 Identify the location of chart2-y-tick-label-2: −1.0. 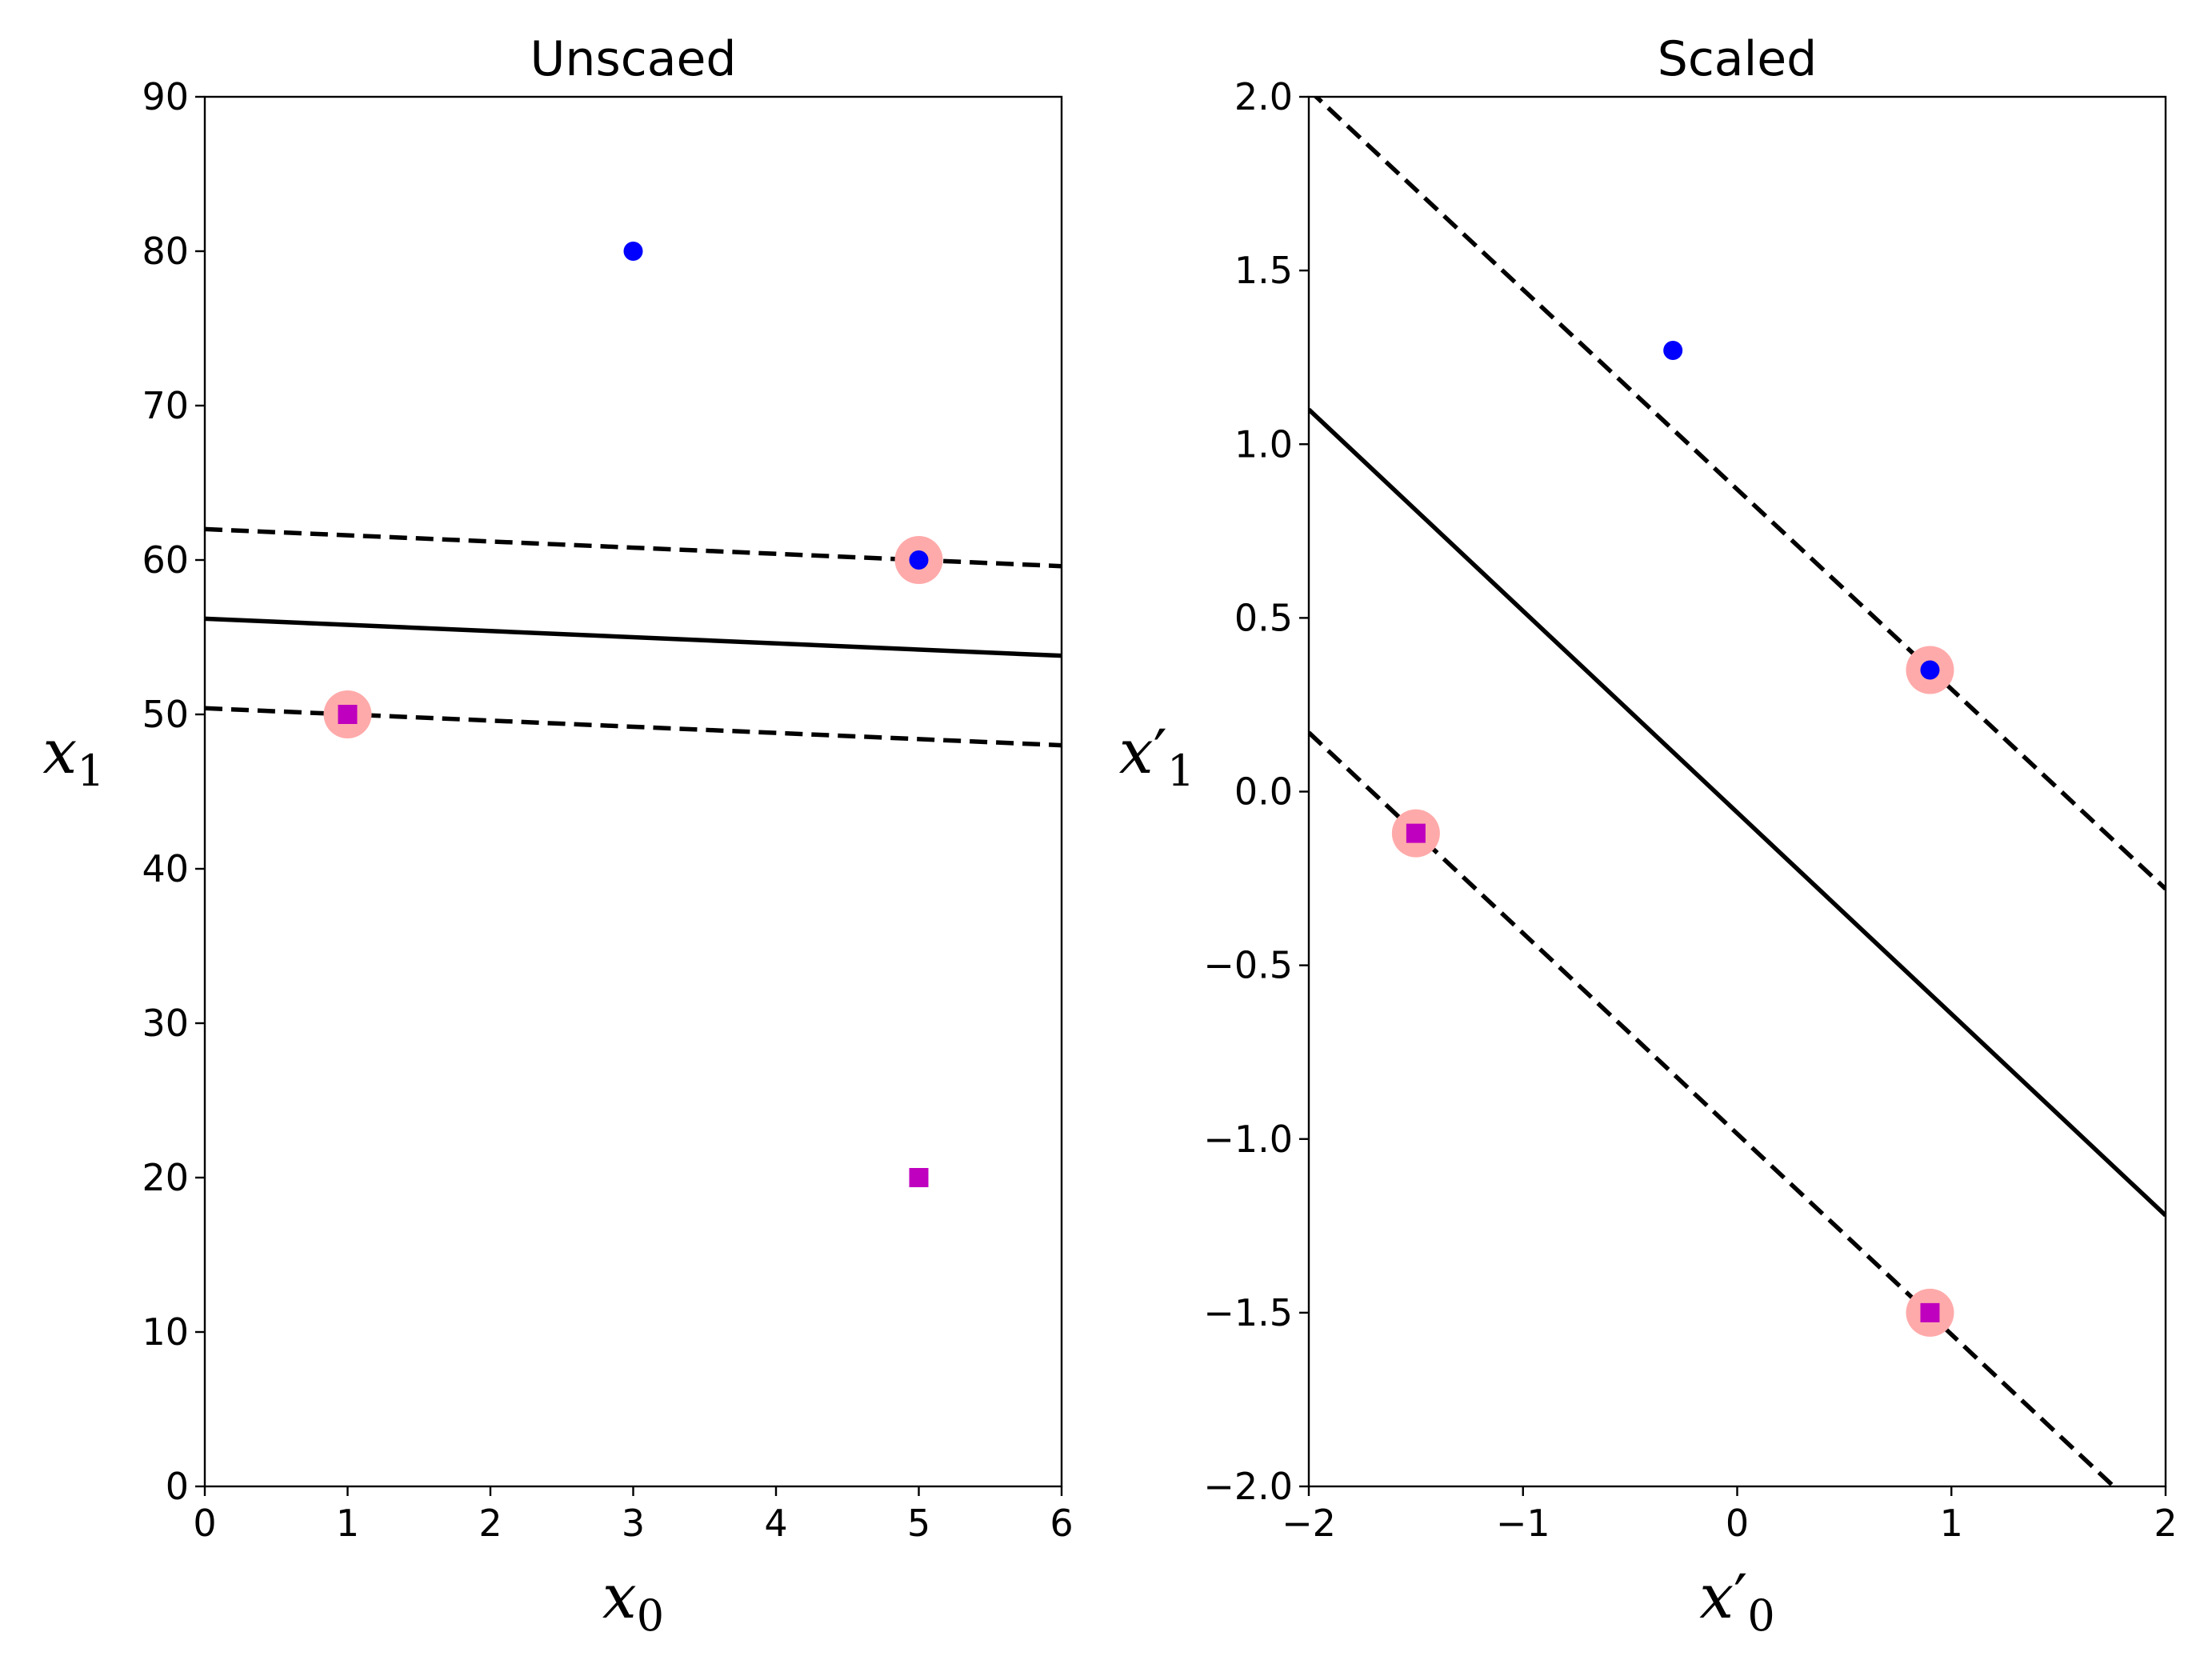
(1248, 1139).